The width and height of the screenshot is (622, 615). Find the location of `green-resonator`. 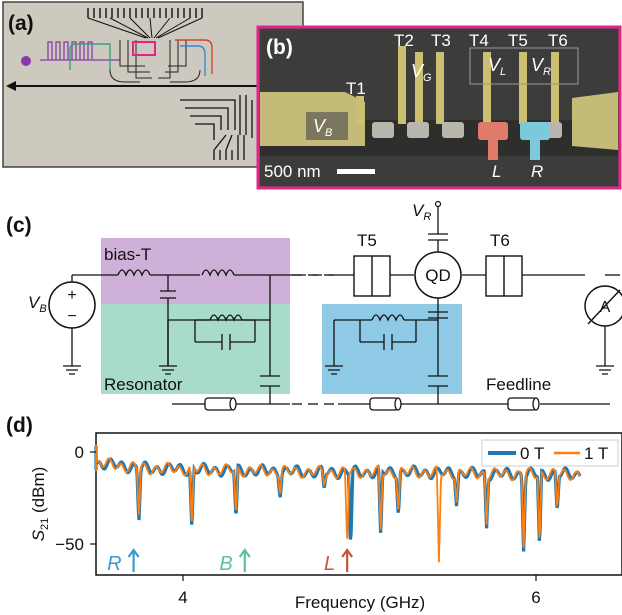

green-resonator is located at coordinates (90, 56).